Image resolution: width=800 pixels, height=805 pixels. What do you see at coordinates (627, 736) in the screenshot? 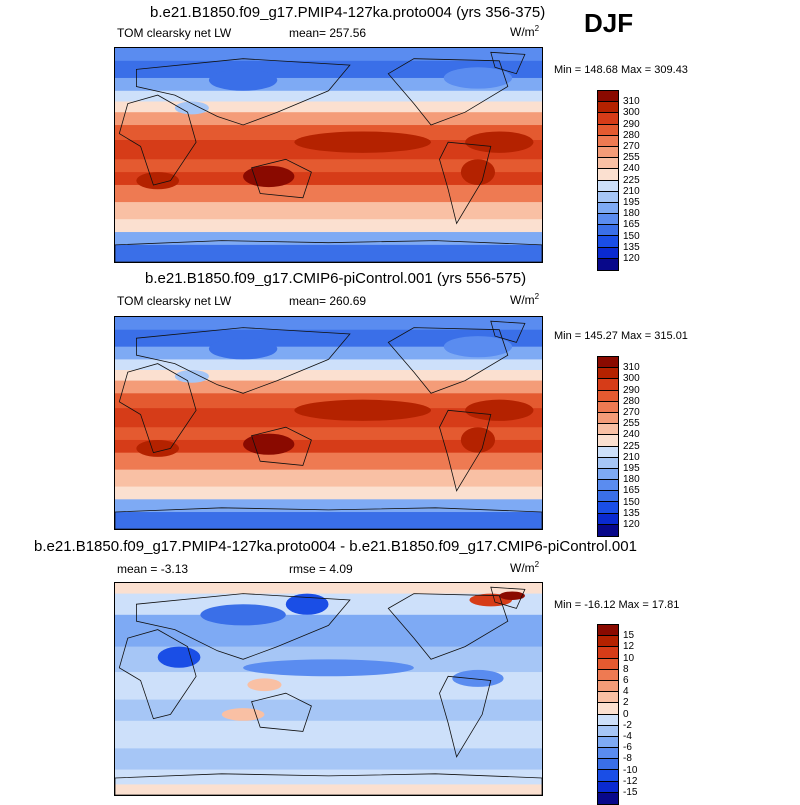
I see `colorbar-tick-label: -4` at bounding box center [627, 736].